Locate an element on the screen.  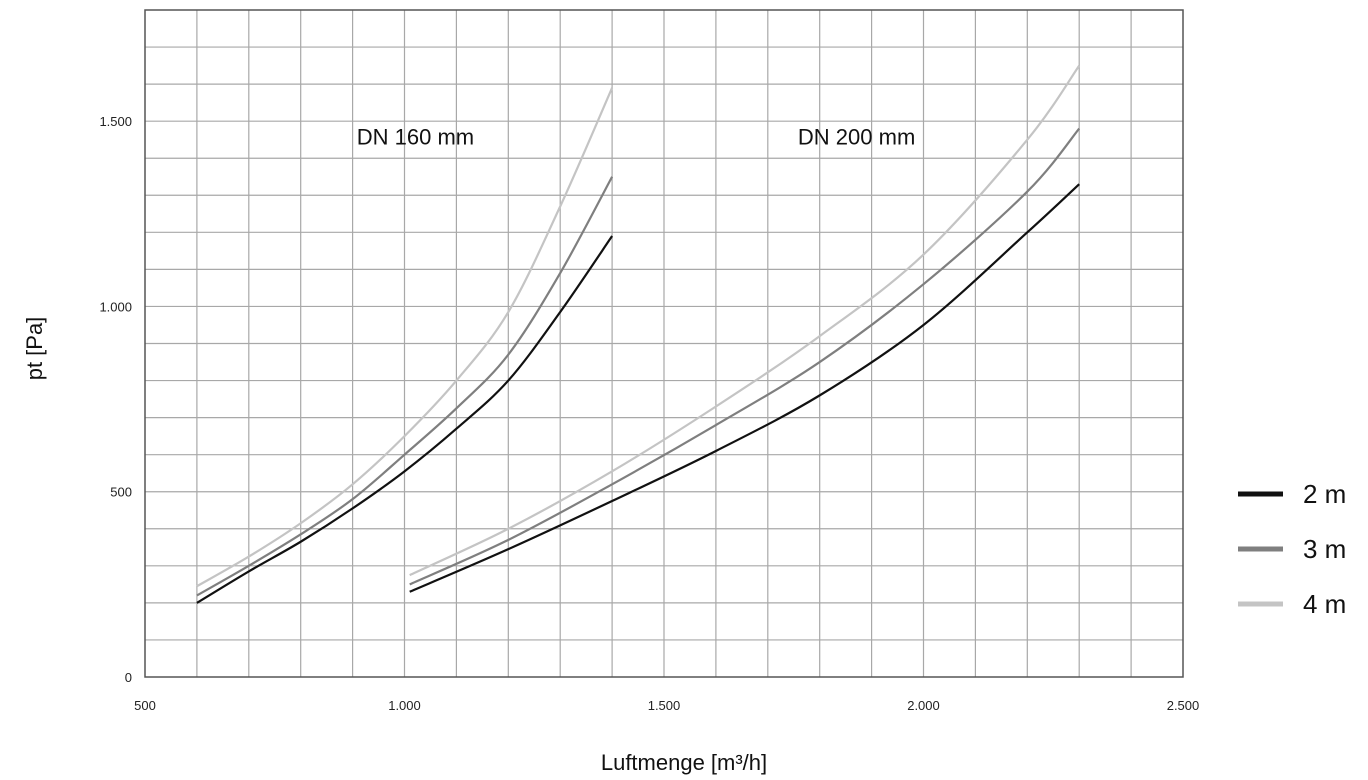
x-axis-ticks: 500 1.000 1.500 2.000 2.500 is located at coordinates (666, 705).